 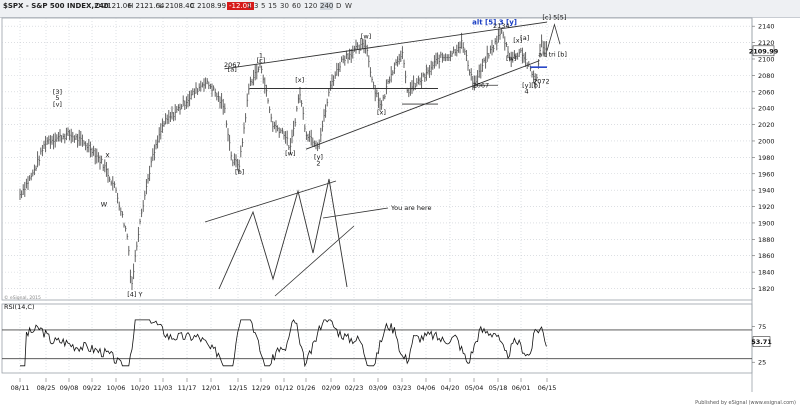 I want to click on last-rsi-label: 53.71, so click(x=761, y=342).